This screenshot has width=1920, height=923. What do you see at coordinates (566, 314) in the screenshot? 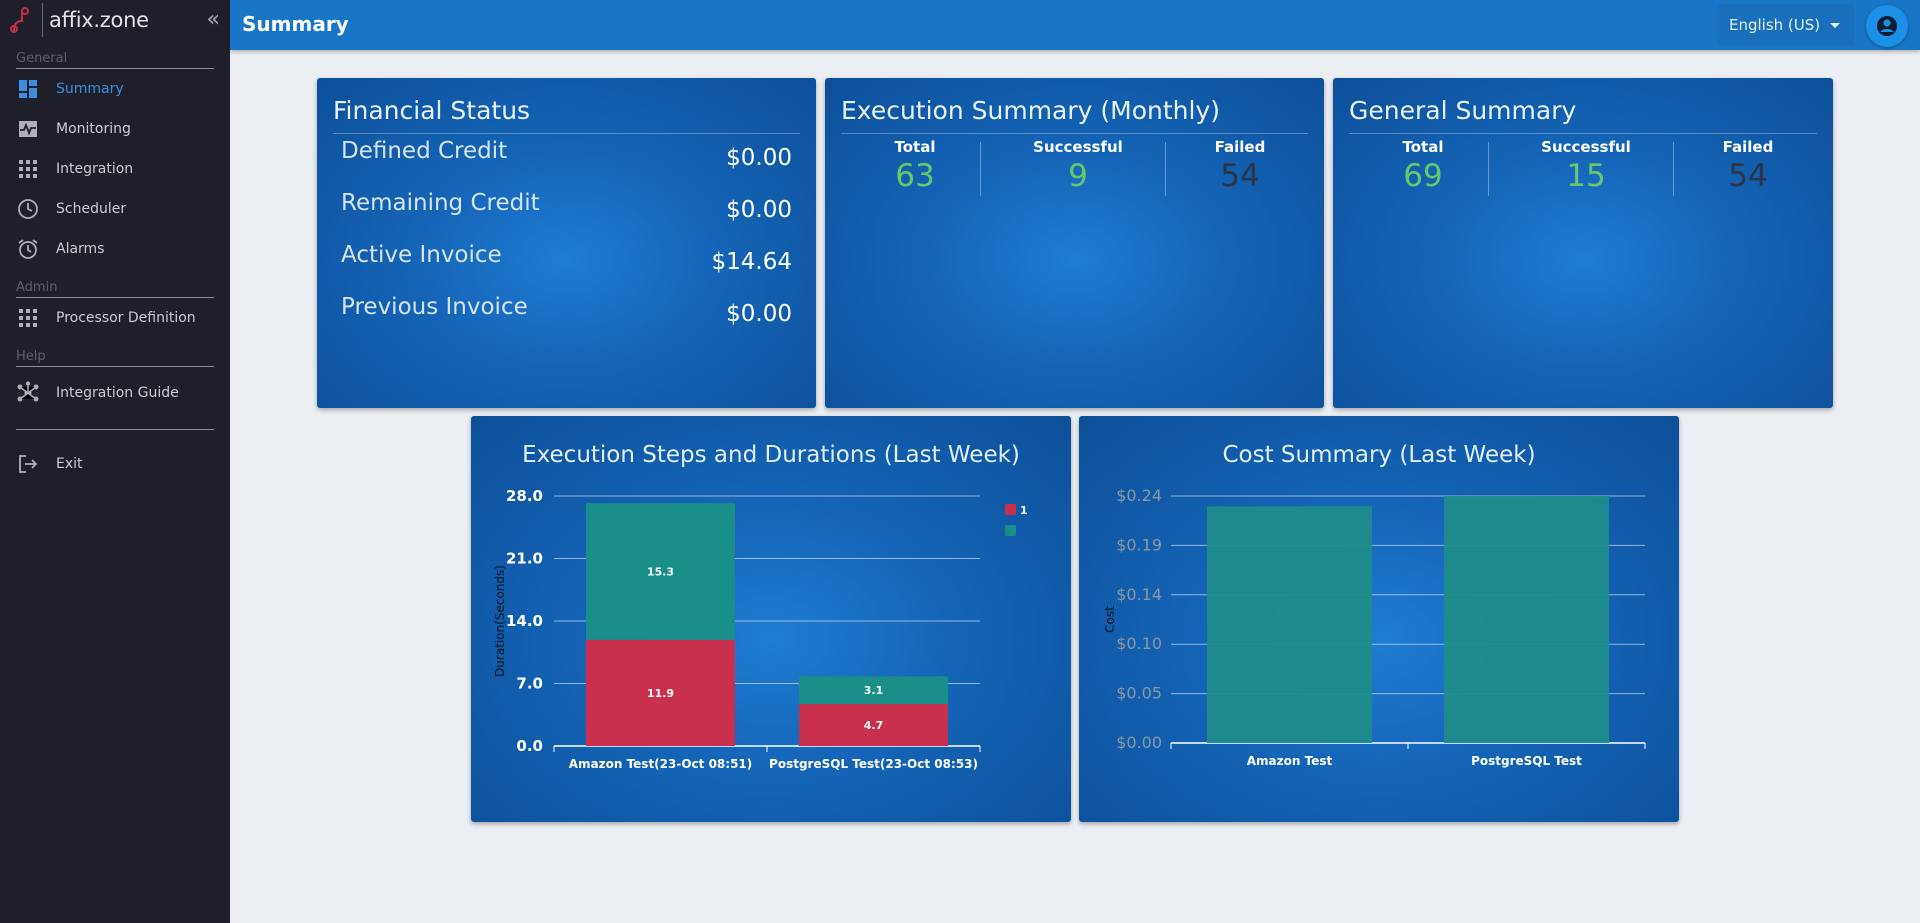
I see `financial-row: Previous Invoice $0.00` at bounding box center [566, 314].